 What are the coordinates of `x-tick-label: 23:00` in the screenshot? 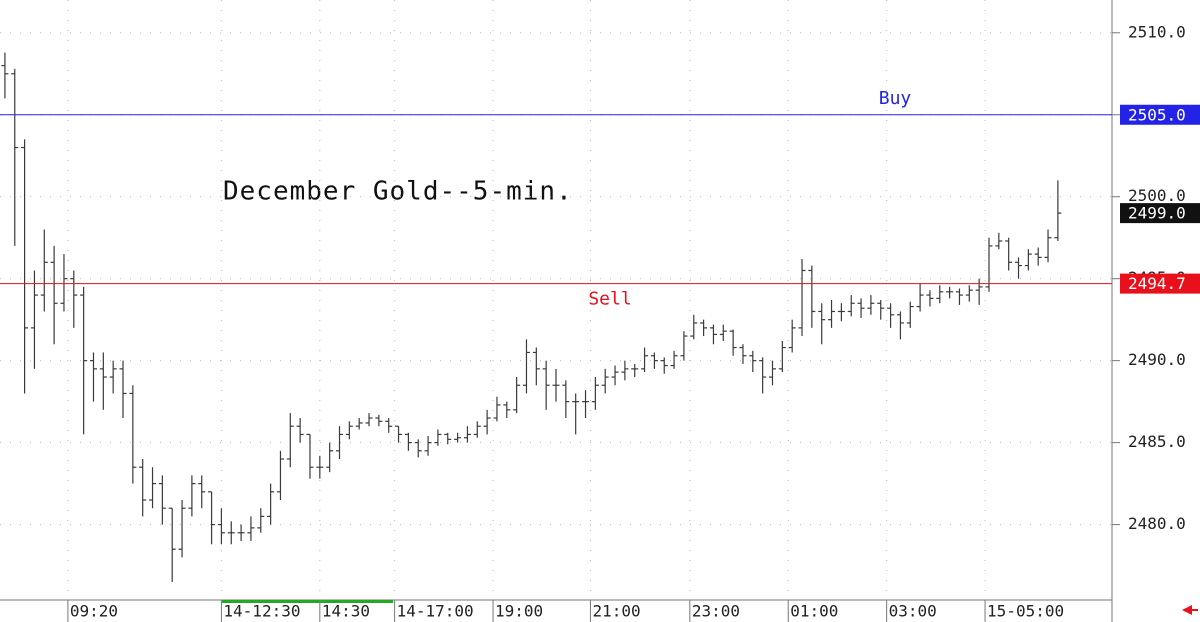 It's located at (716, 611).